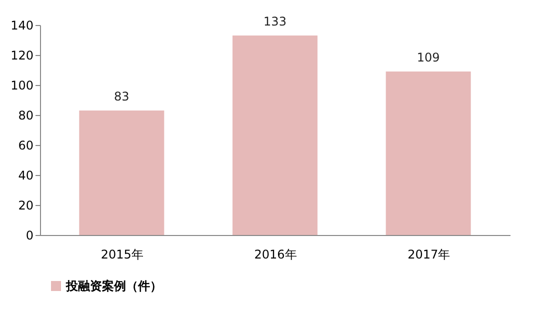  Describe the element at coordinates (113, 286) in the screenshot. I see `legend-label: 投融资案例（件）` at that location.